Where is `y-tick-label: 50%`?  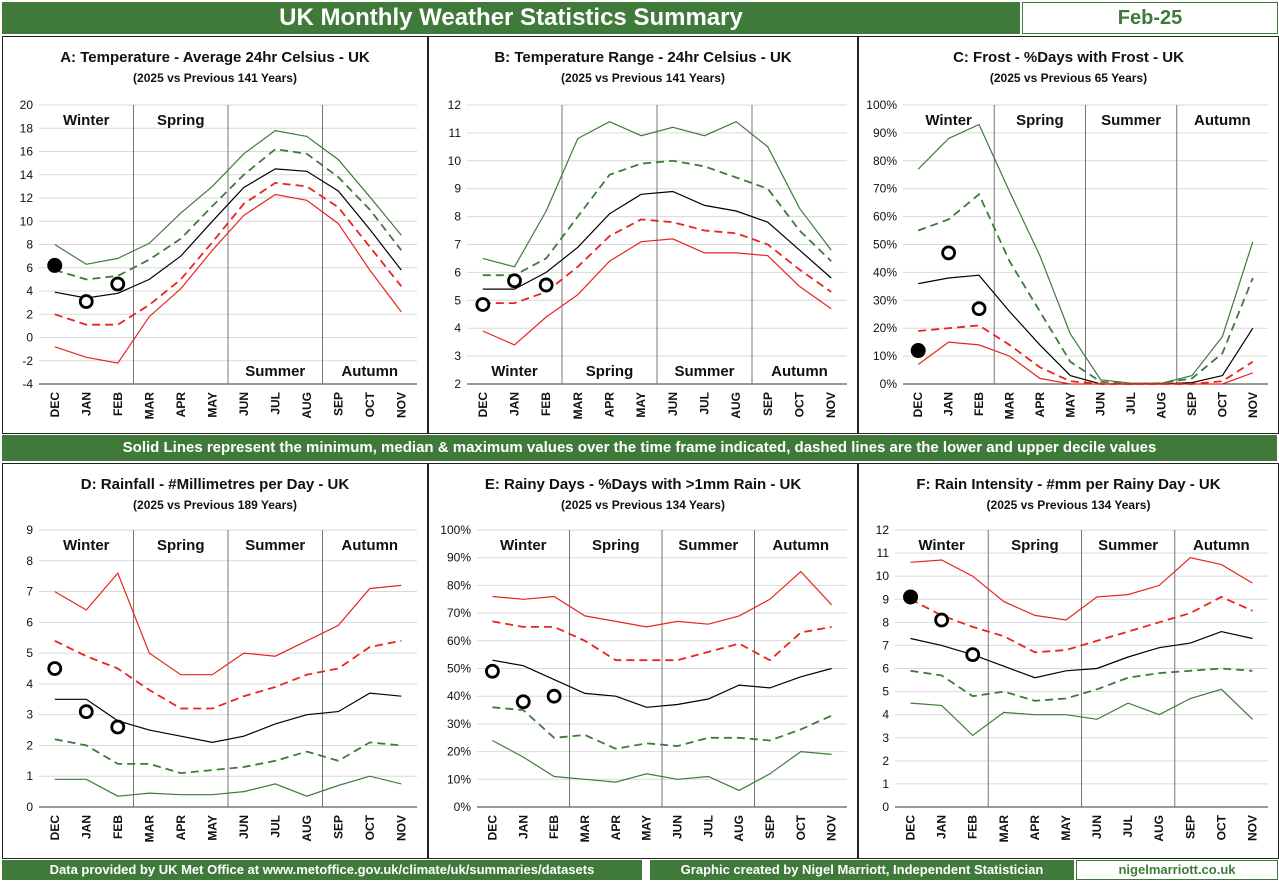 y-tick-label: 50% is located at coordinates (459, 669).